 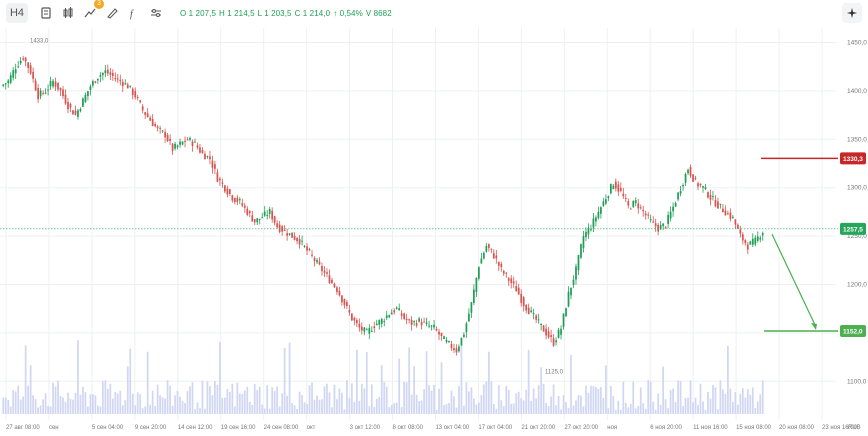 What do you see at coordinates (46, 13) in the screenshot?
I see `chart-type-icon` at bounding box center [46, 13].